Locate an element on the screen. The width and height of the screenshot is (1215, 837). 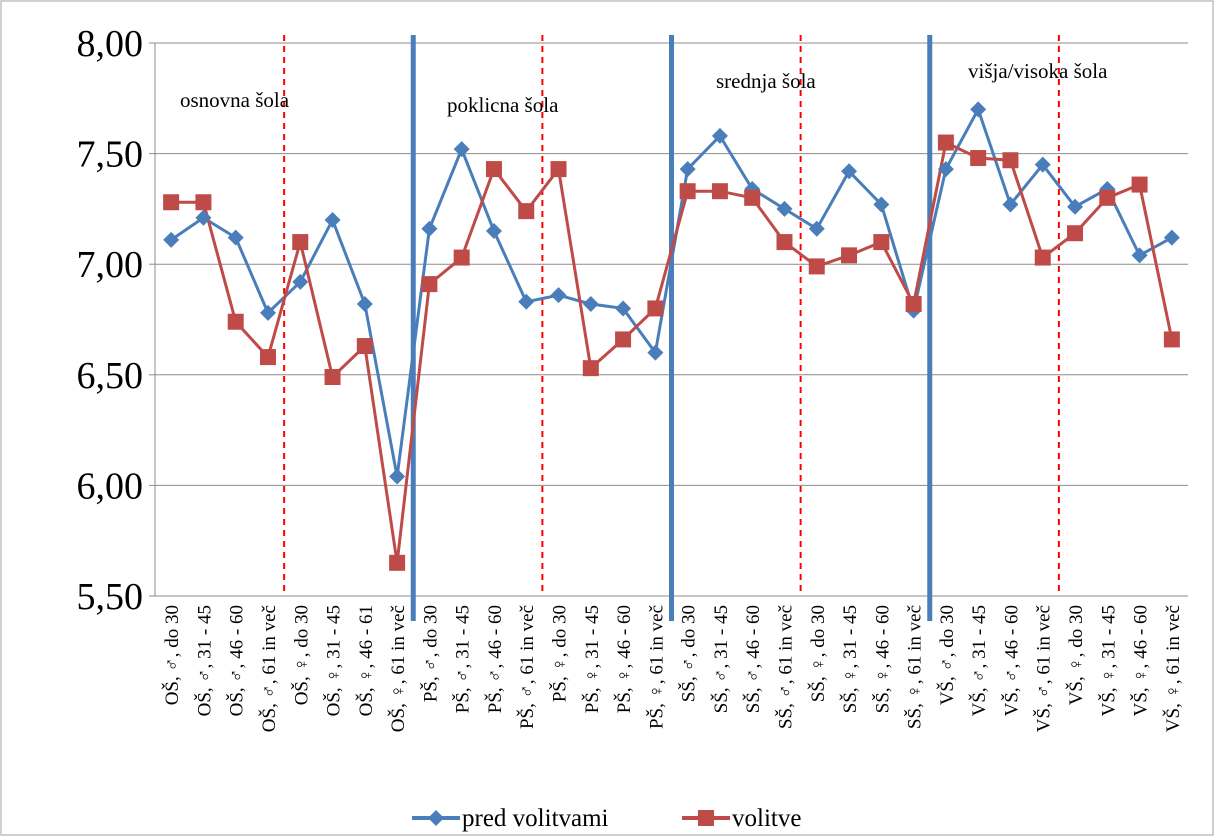
group-label: srednja šola is located at coordinates (766, 81).